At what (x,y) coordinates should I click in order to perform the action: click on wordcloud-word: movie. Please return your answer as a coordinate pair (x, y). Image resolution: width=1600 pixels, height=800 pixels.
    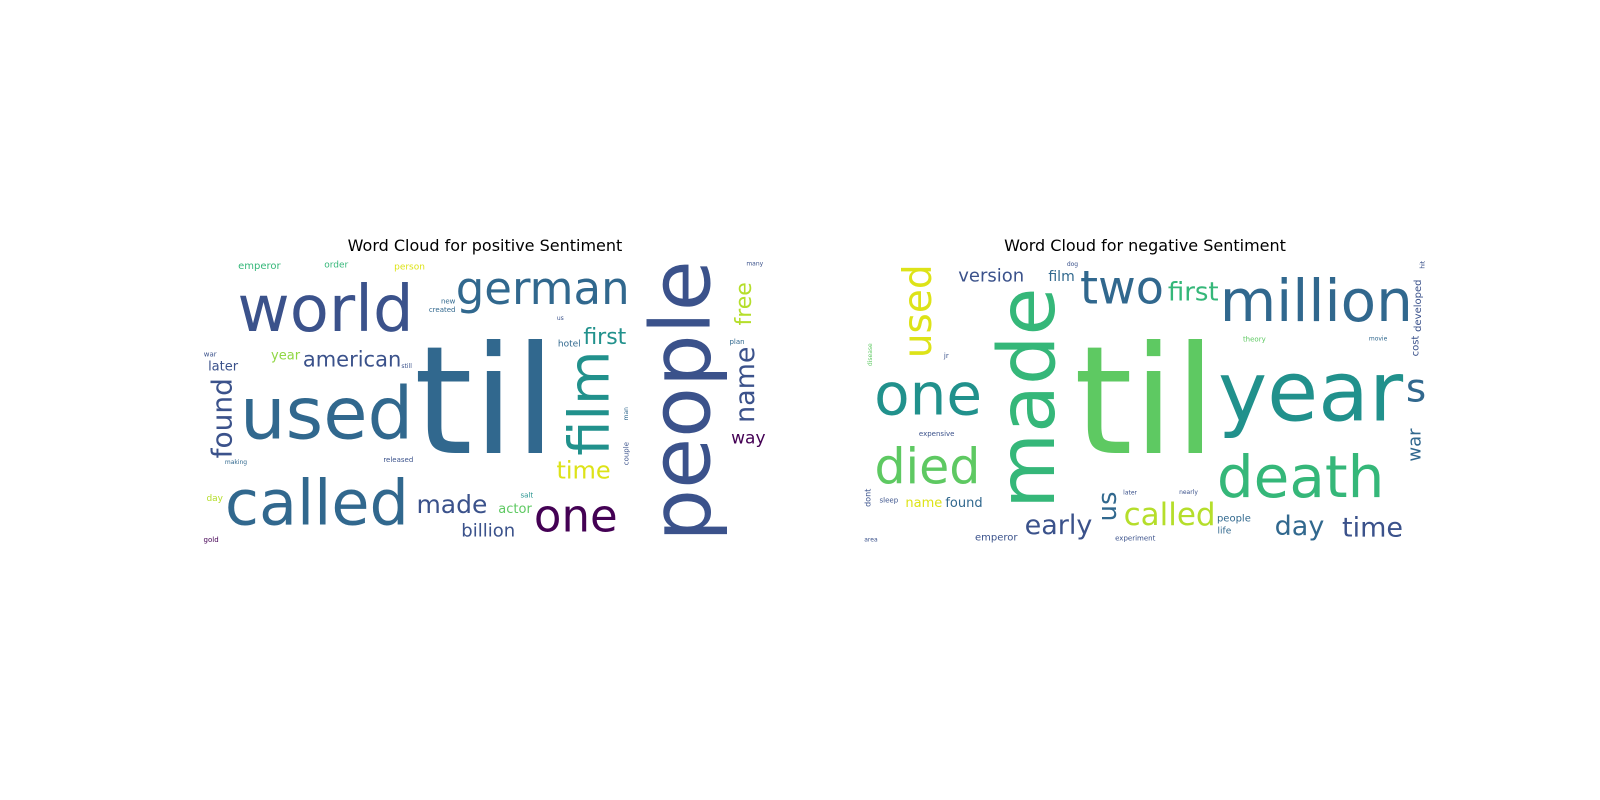
    Looking at the image, I should click on (1378, 338).